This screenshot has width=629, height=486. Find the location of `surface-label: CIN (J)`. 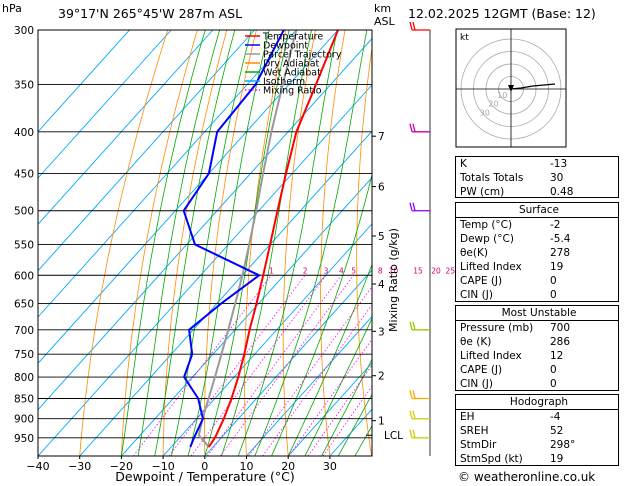

surface-label: CIN (J) is located at coordinates (476, 295).